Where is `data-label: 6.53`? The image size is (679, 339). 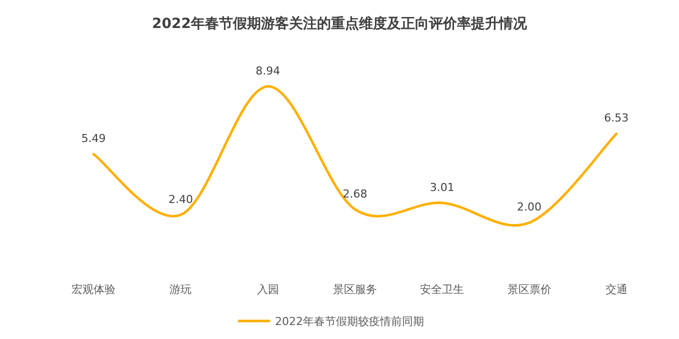 data-label: 6.53 is located at coordinates (616, 118).